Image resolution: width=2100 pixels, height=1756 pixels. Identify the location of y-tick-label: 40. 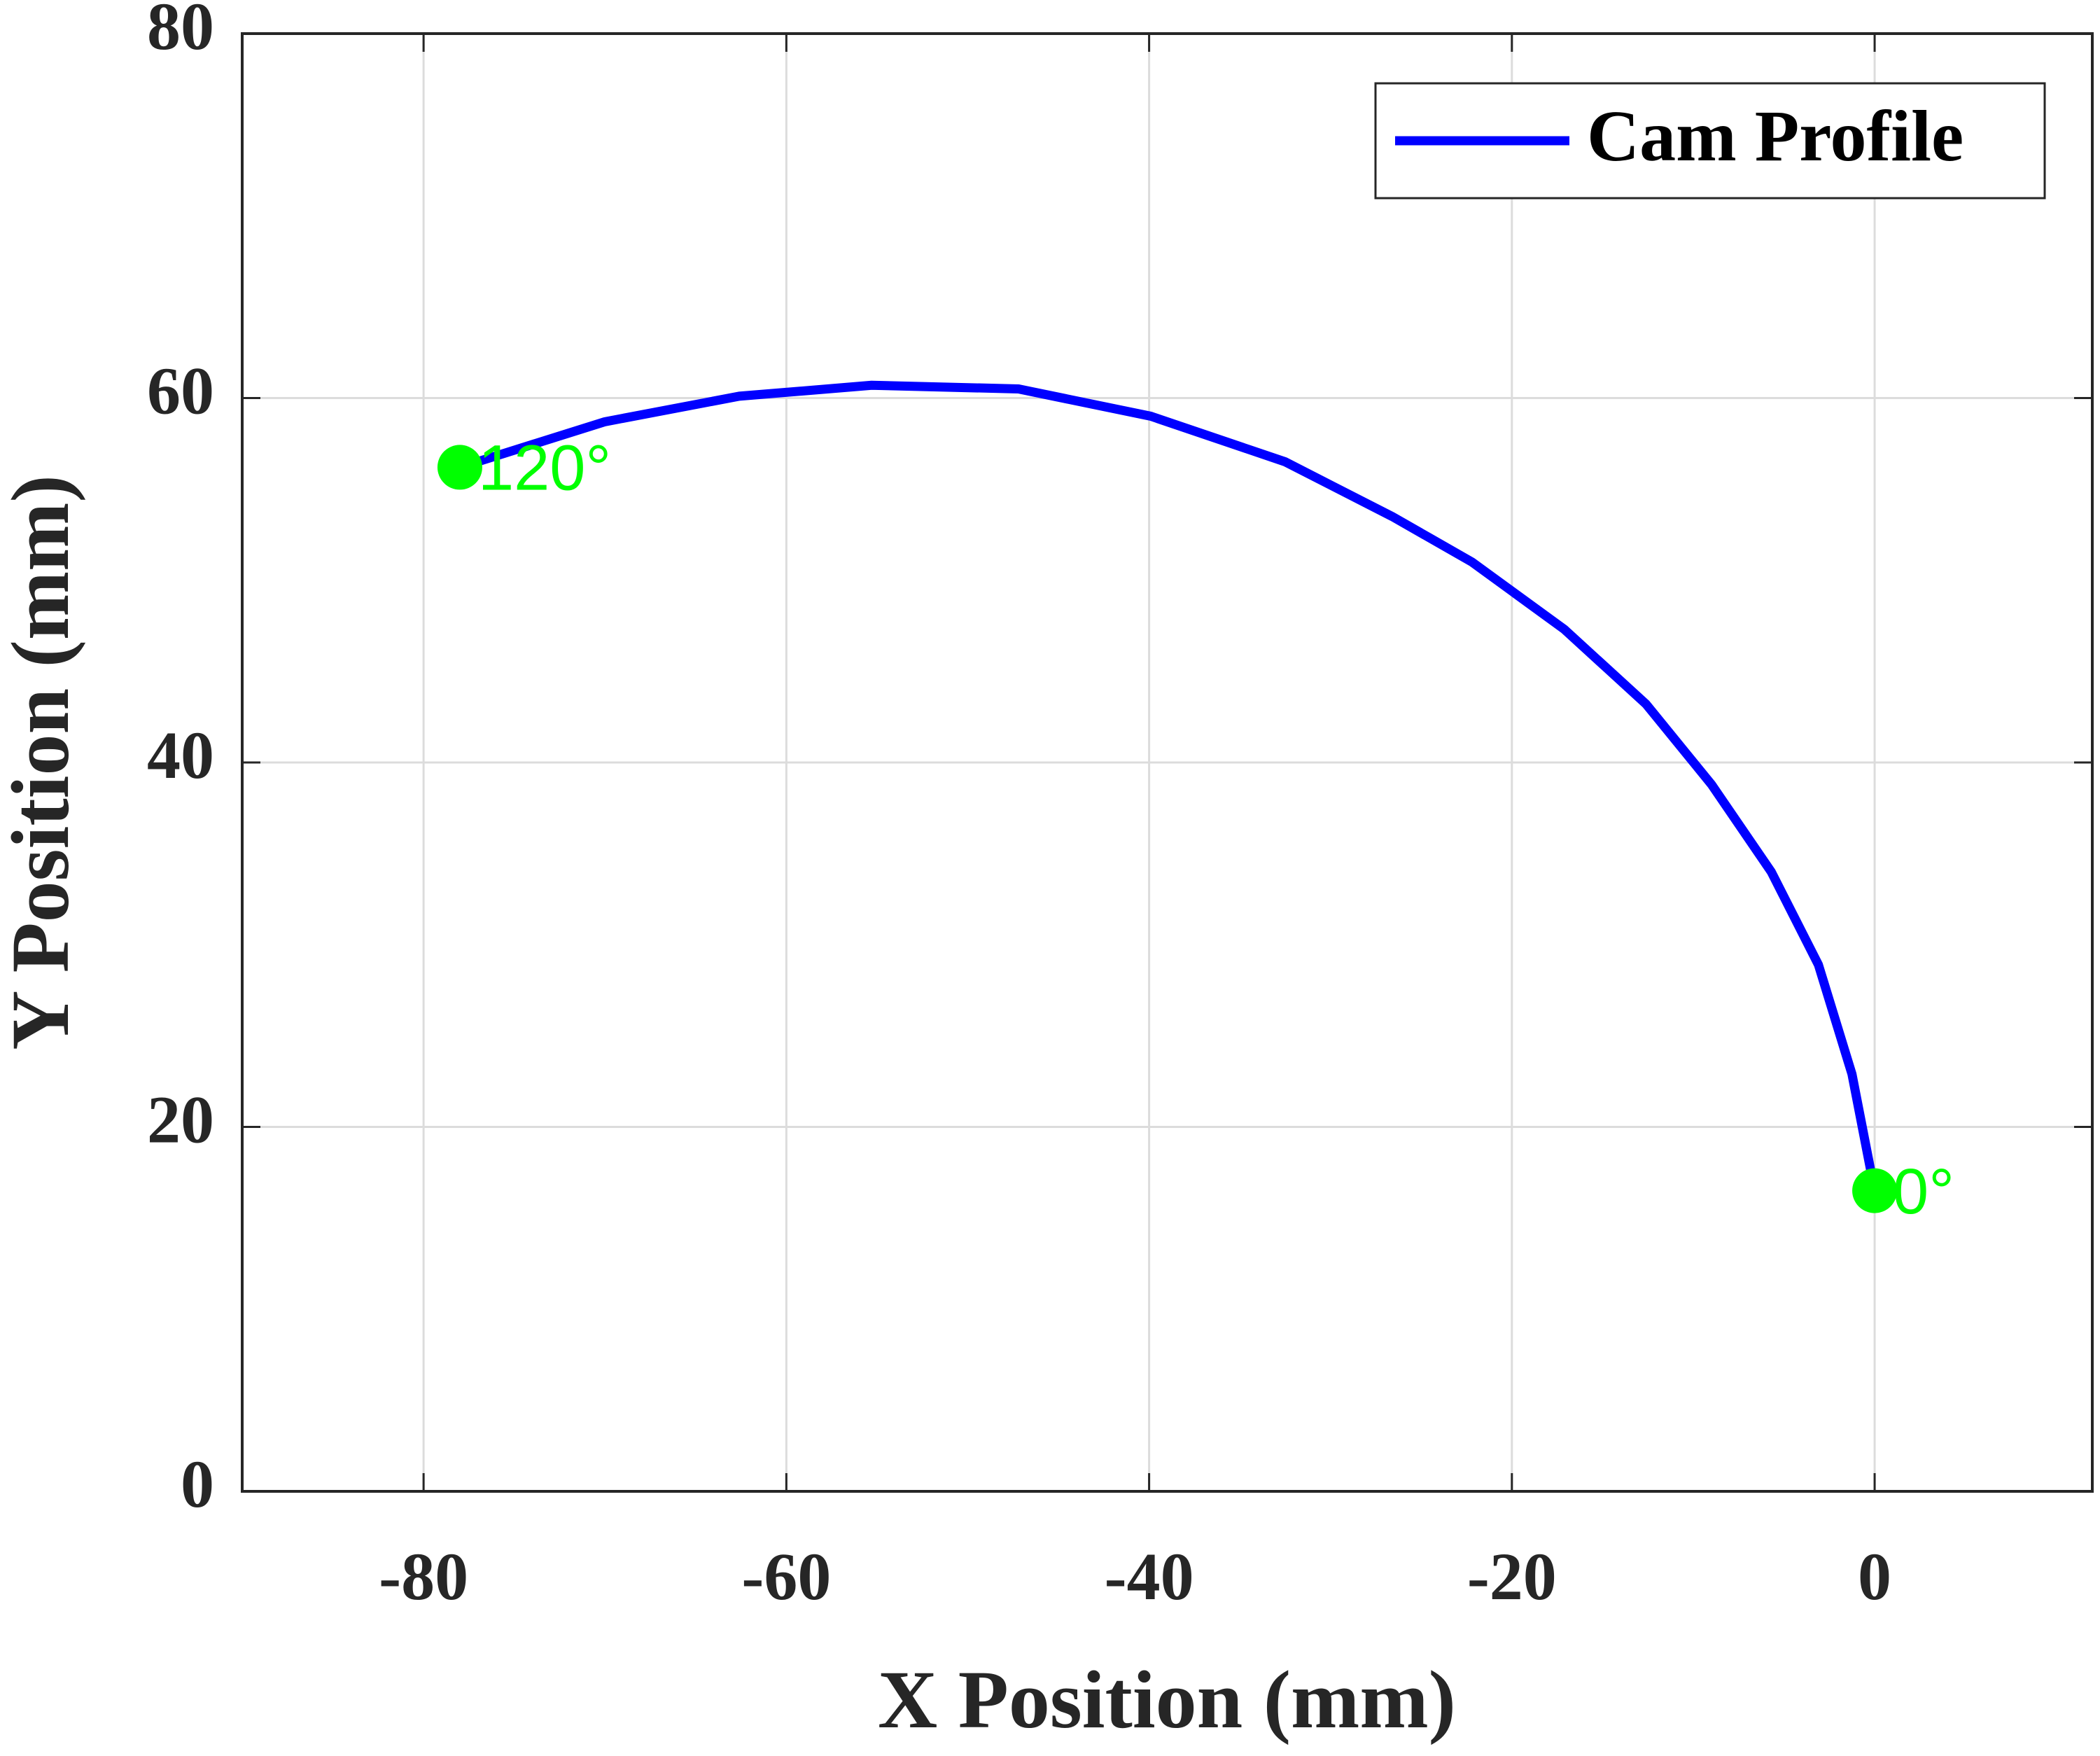
(180, 755).